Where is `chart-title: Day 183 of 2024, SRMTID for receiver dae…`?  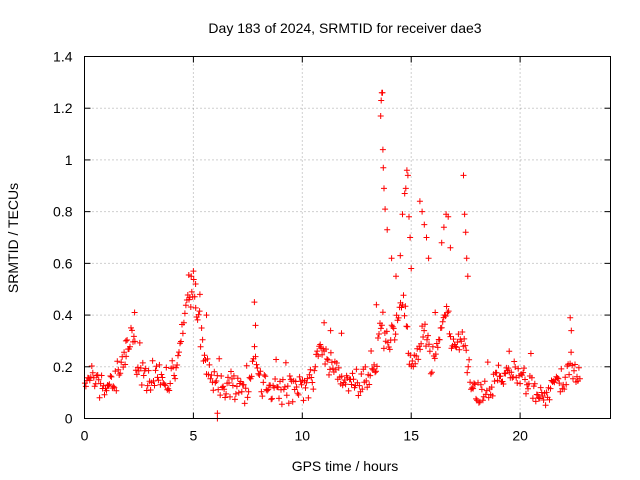
chart-title: Day 183 of 2024, SRMTID for receiver dae… is located at coordinates (344, 28).